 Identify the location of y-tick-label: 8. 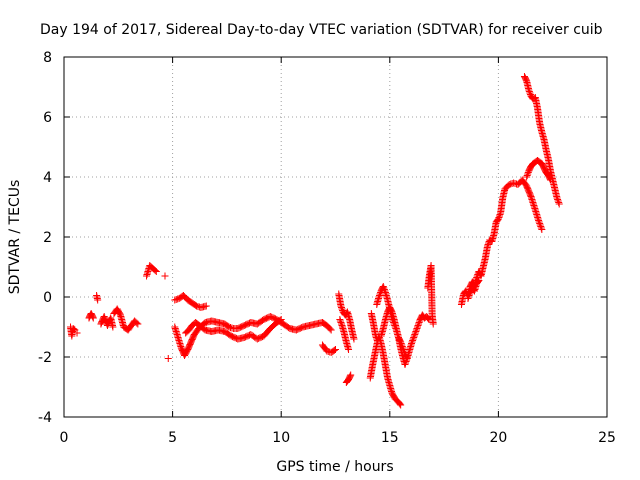
(47, 58).